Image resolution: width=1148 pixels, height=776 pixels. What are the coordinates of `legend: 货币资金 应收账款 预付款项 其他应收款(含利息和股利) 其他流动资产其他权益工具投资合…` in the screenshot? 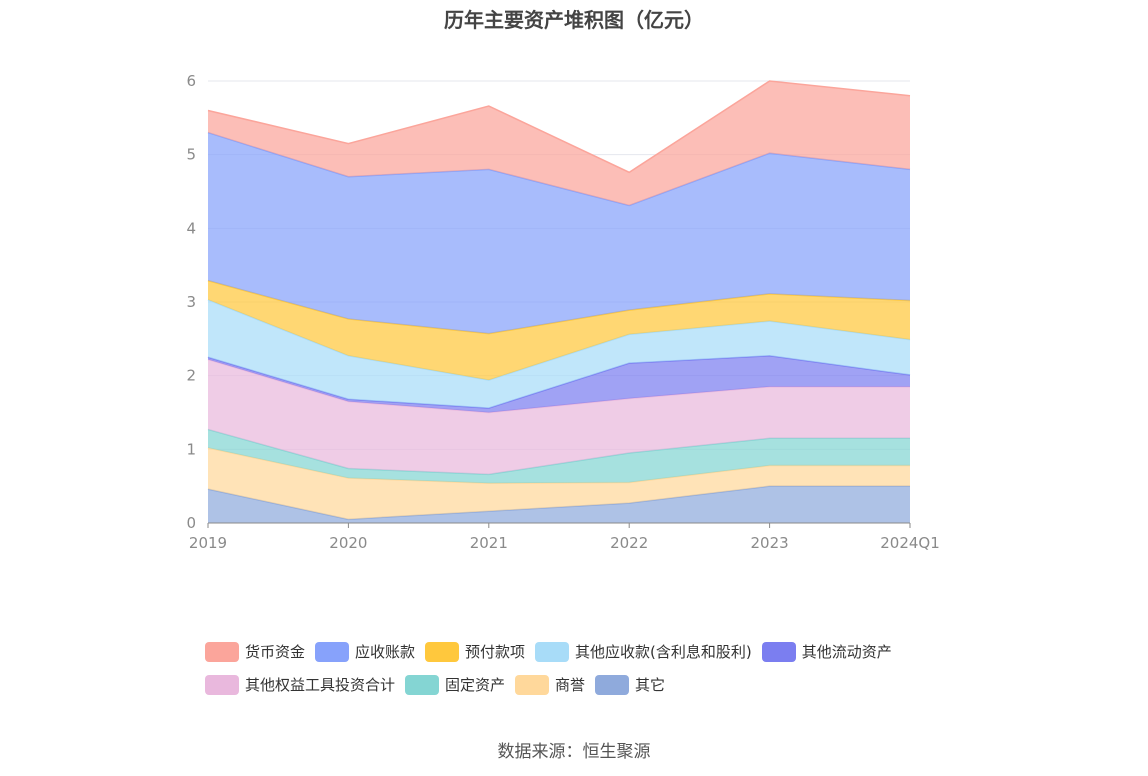 It's located at (585, 668).